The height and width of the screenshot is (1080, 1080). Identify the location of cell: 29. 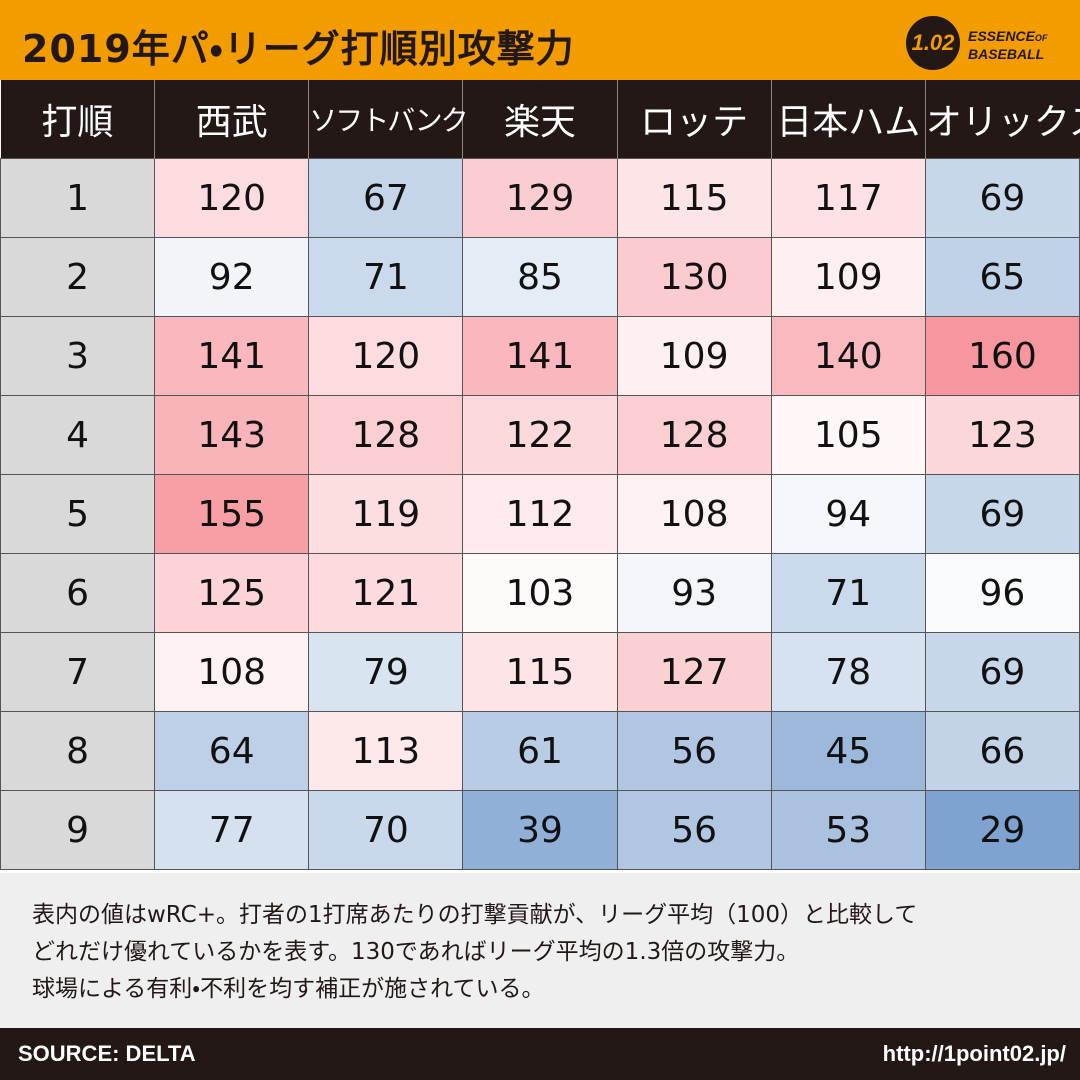
(1002, 830).